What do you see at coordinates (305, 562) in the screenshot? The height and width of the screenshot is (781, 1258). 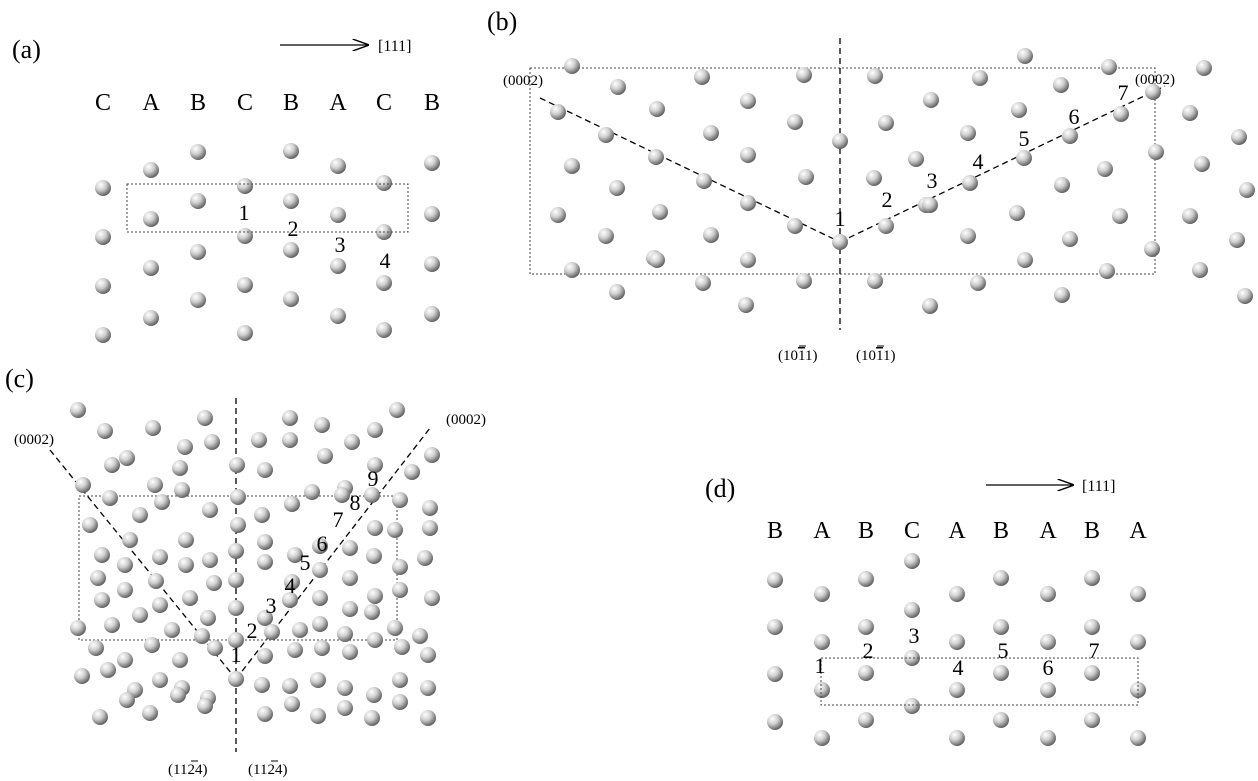 I see `panel-c-marker-5: 5` at bounding box center [305, 562].